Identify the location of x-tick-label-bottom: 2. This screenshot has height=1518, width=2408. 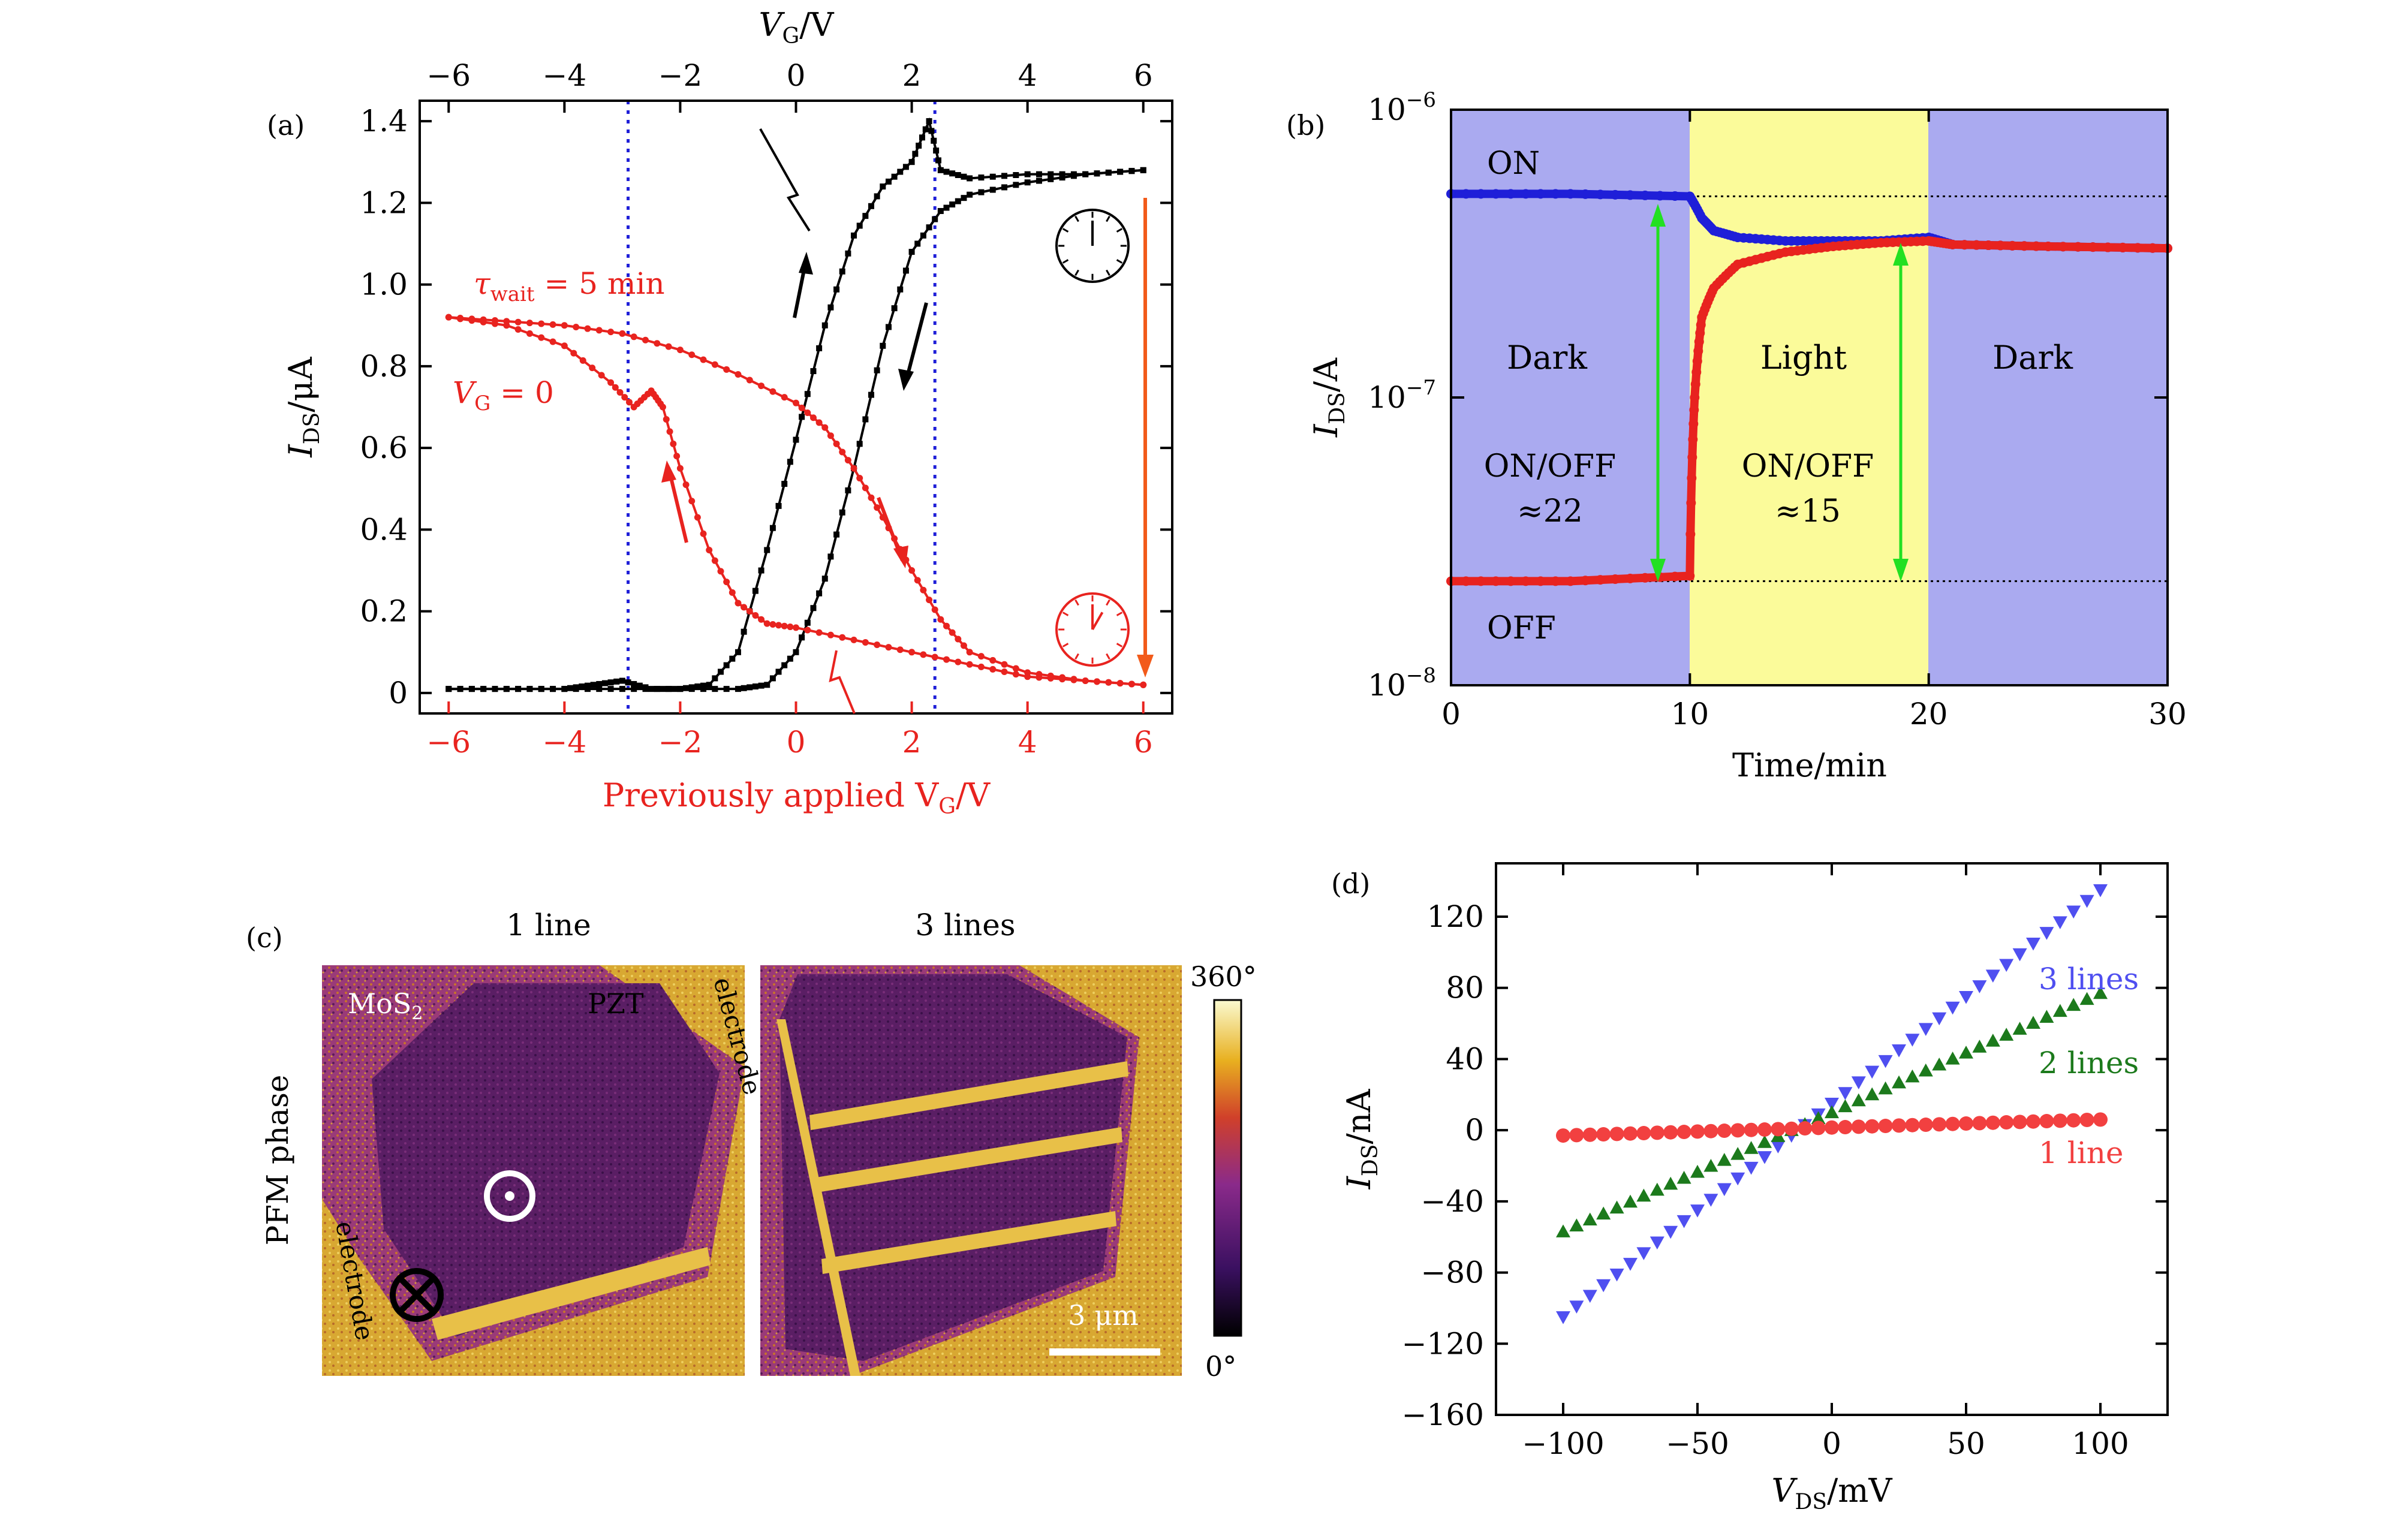
(912, 742).